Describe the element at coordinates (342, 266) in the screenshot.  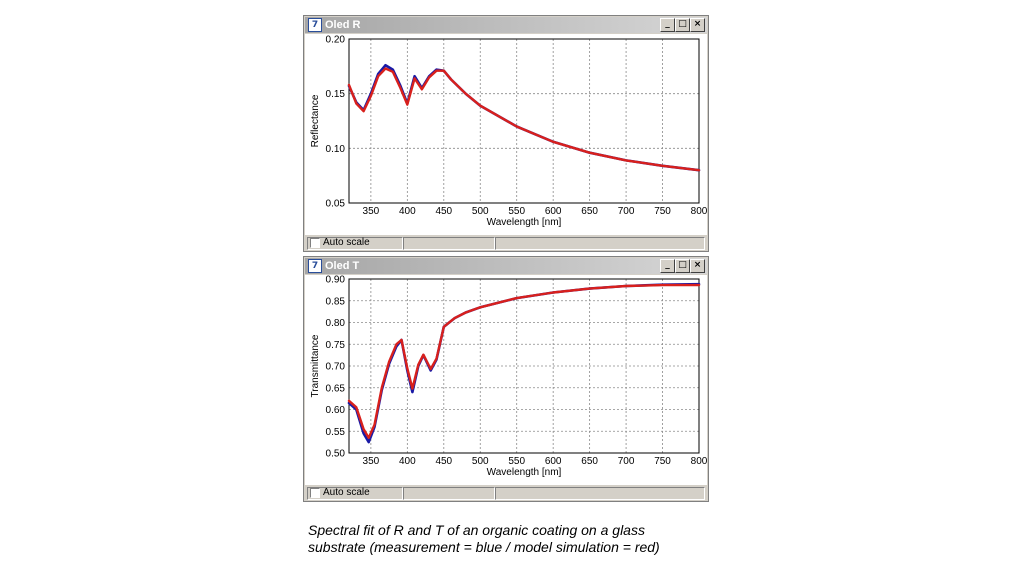
I see `window-title: Oled T` at that location.